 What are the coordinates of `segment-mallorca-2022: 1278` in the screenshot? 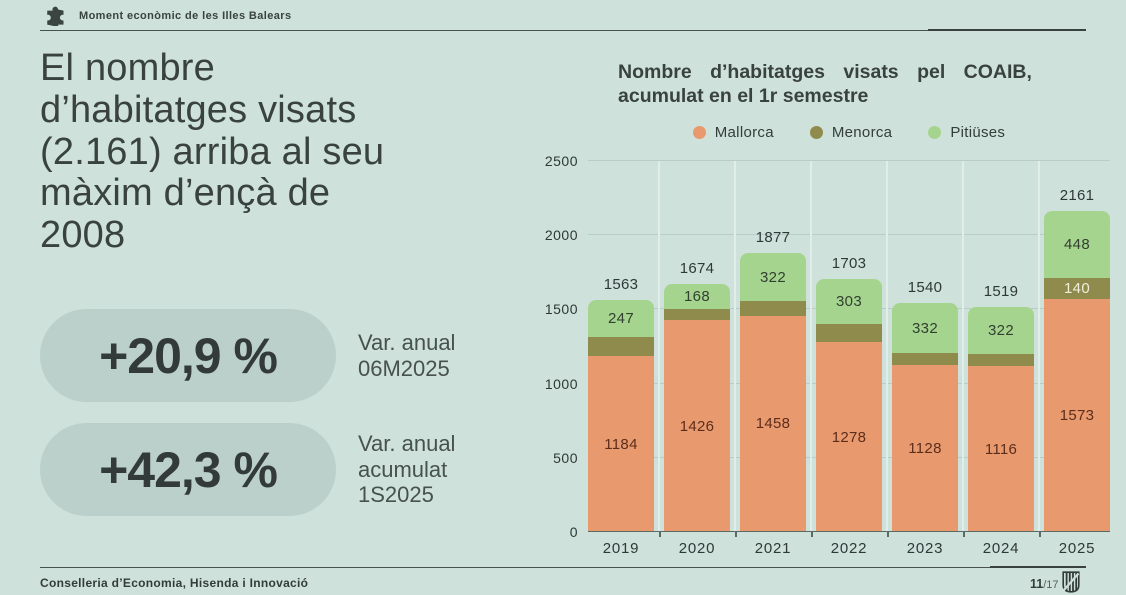 It's located at (849, 437).